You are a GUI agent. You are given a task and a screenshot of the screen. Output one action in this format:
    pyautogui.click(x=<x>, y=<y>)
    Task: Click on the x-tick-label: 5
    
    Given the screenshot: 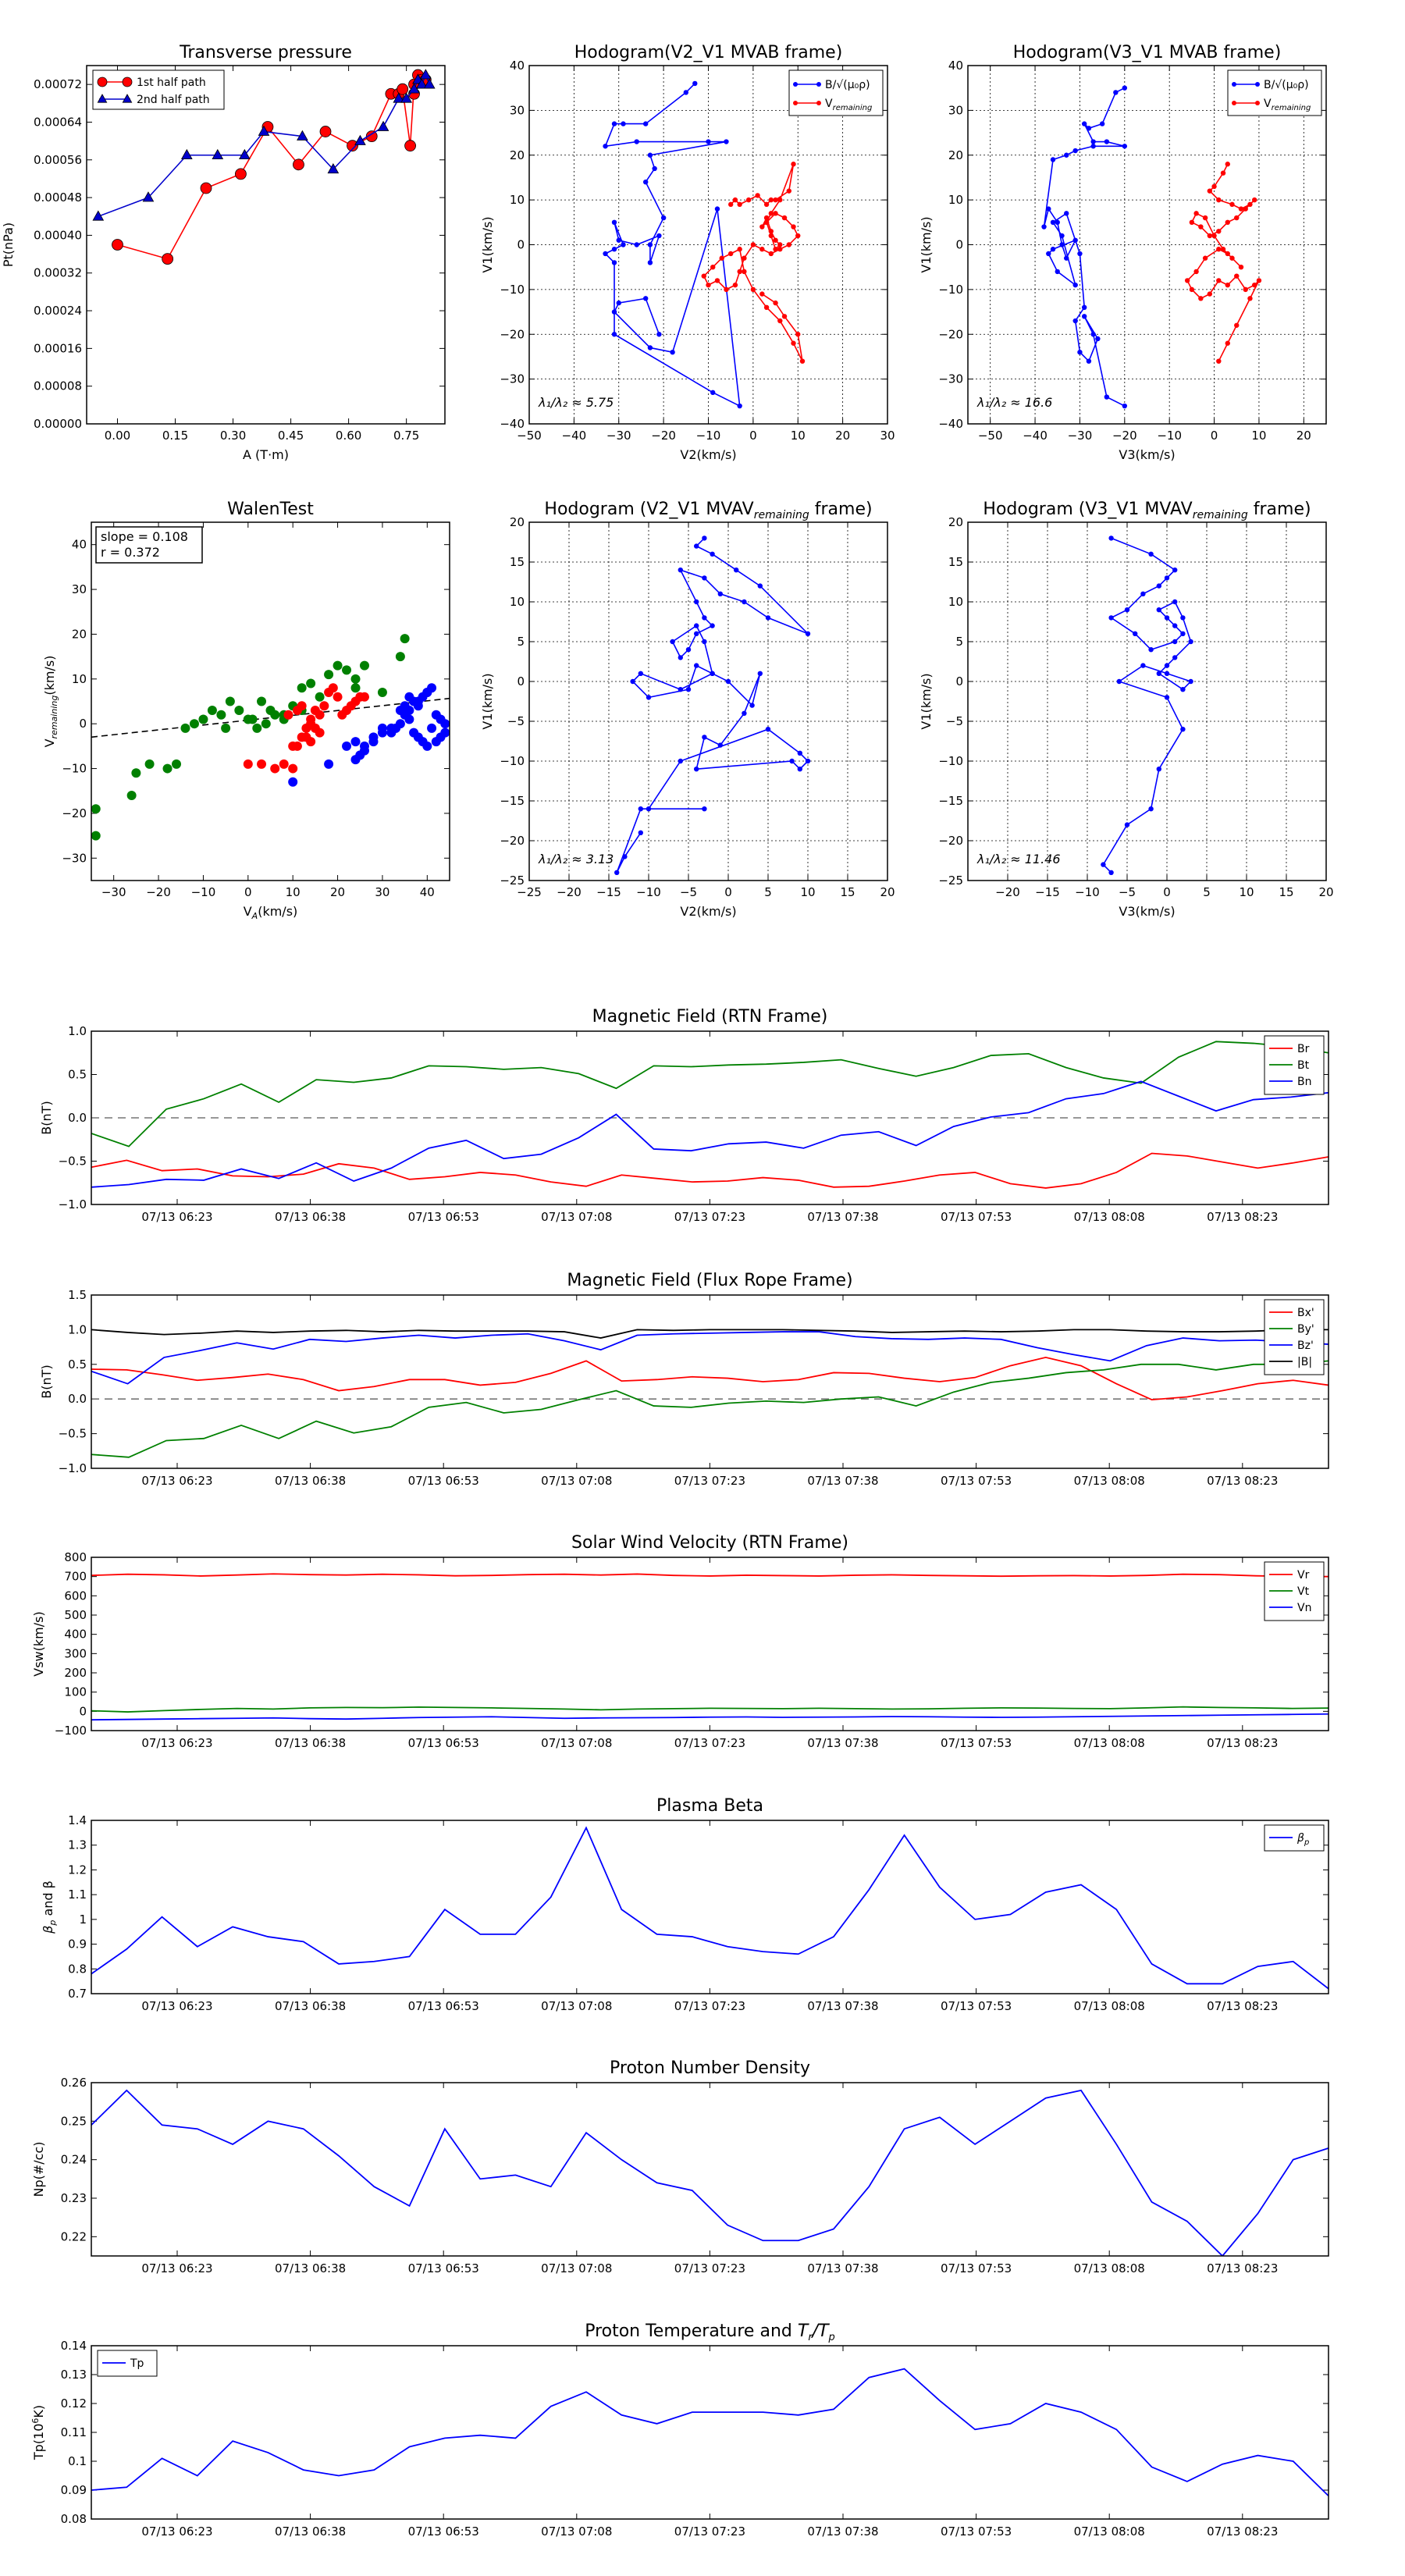 What is the action you would take?
    pyautogui.click(x=768, y=892)
    